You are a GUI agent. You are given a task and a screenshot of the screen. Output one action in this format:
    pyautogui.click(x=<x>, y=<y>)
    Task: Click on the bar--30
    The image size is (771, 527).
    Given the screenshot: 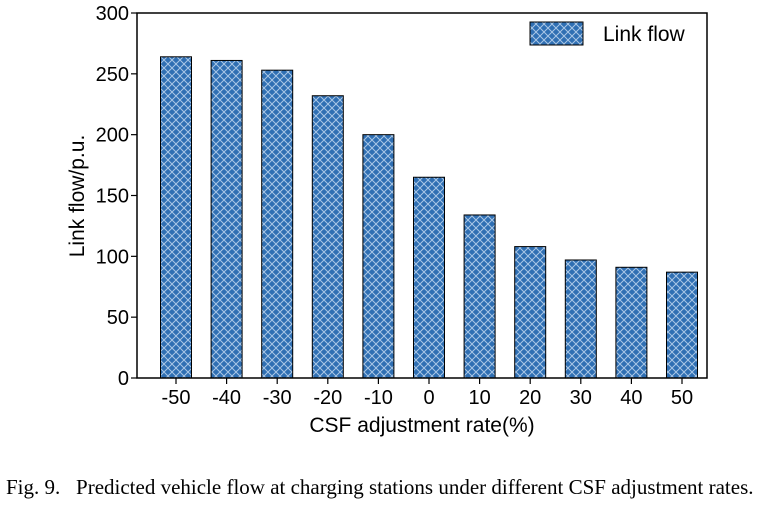 What is the action you would take?
    pyautogui.click(x=277, y=224)
    